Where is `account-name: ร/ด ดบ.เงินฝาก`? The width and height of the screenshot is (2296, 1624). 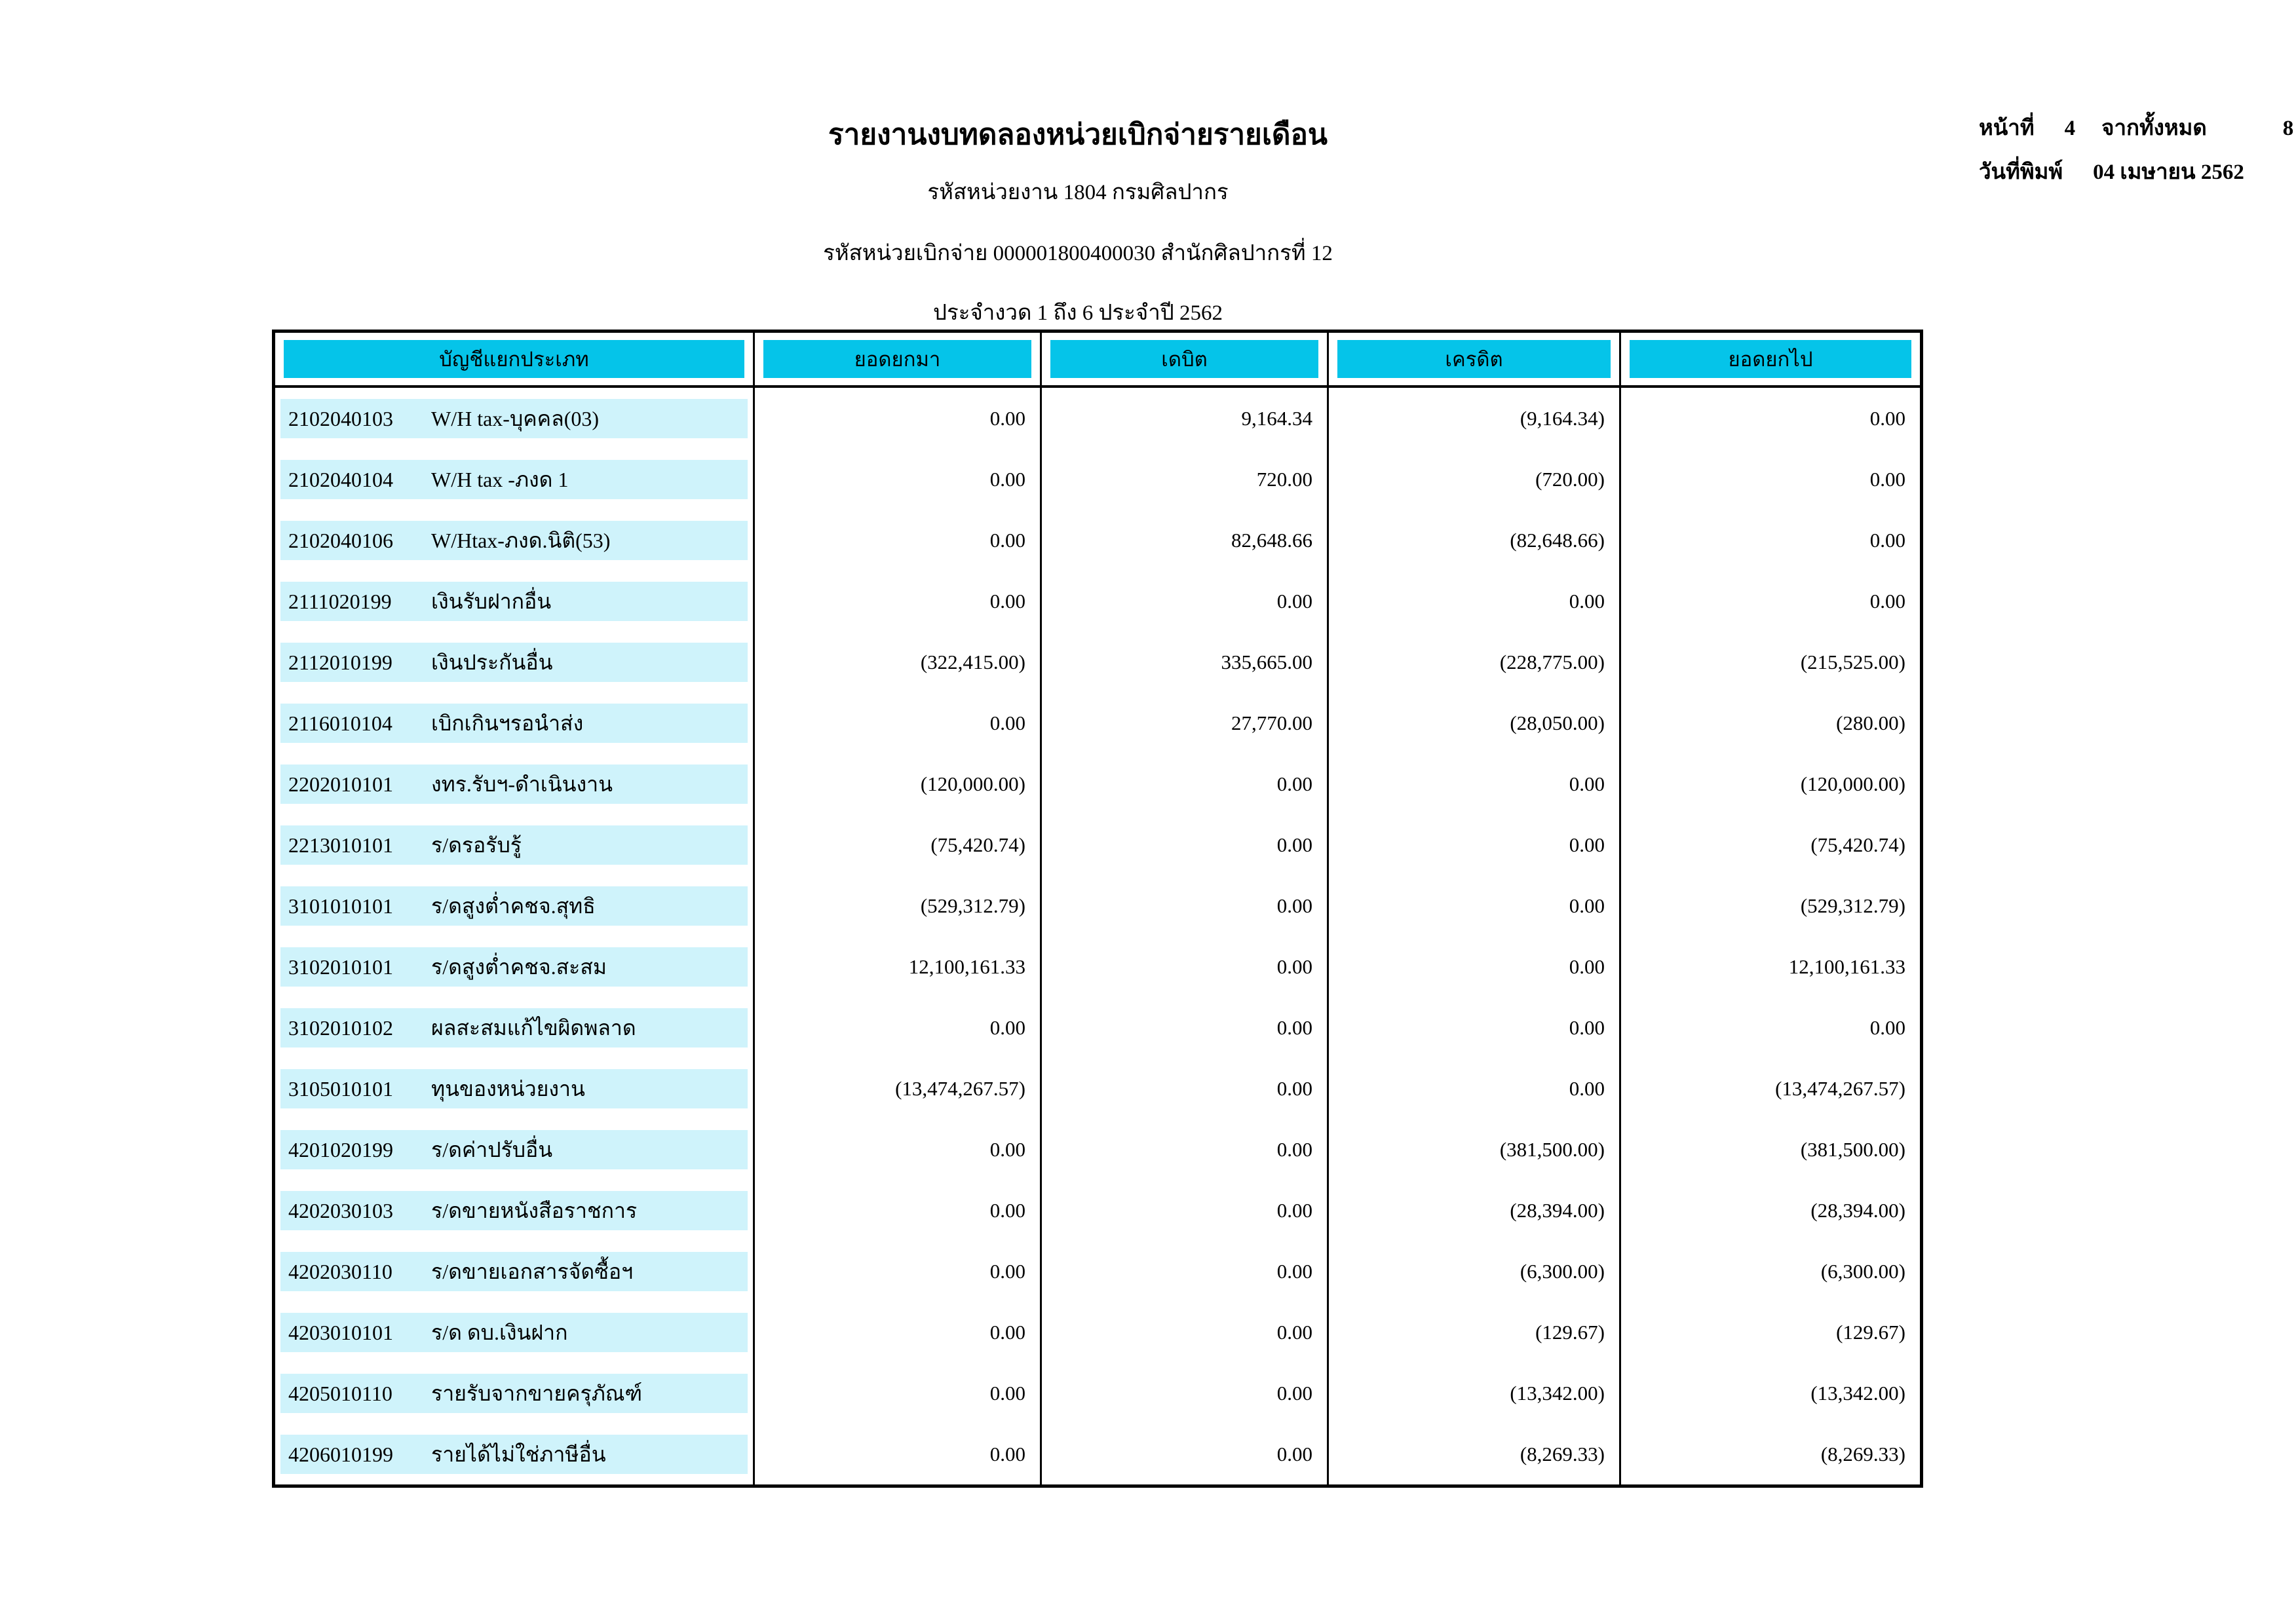
account-name: ร/ด ดบ.เงินฝาก is located at coordinates (499, 1332).